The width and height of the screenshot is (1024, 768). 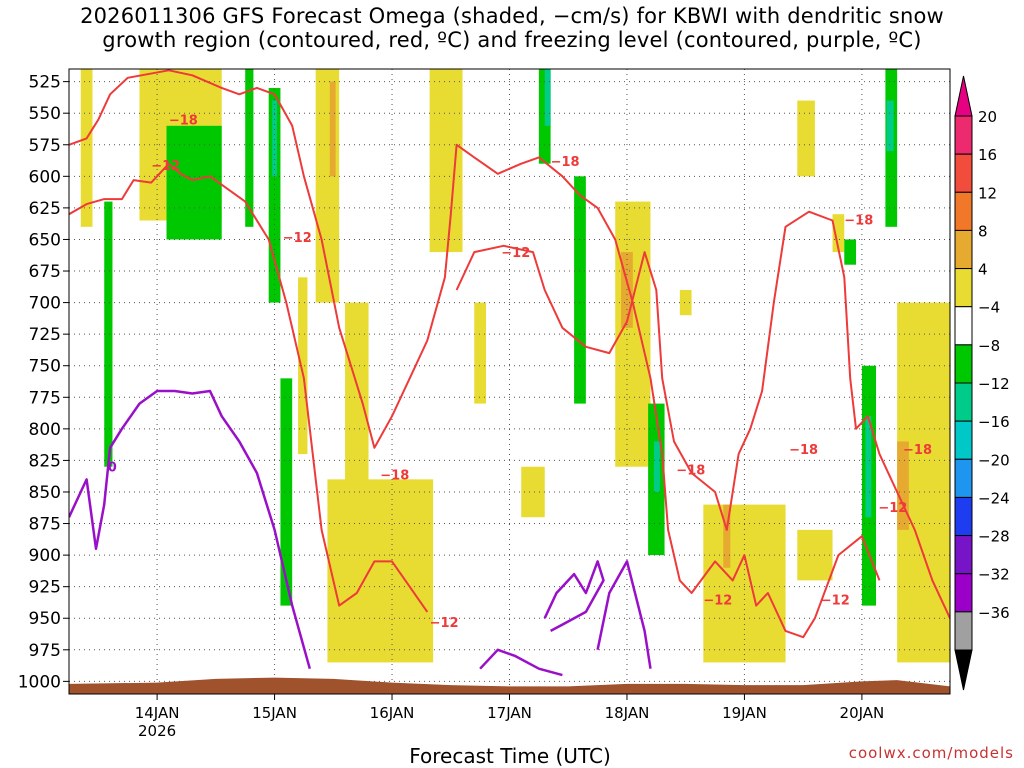 I want to click on y-tick-label: 1000, so click(x=39, y=682).